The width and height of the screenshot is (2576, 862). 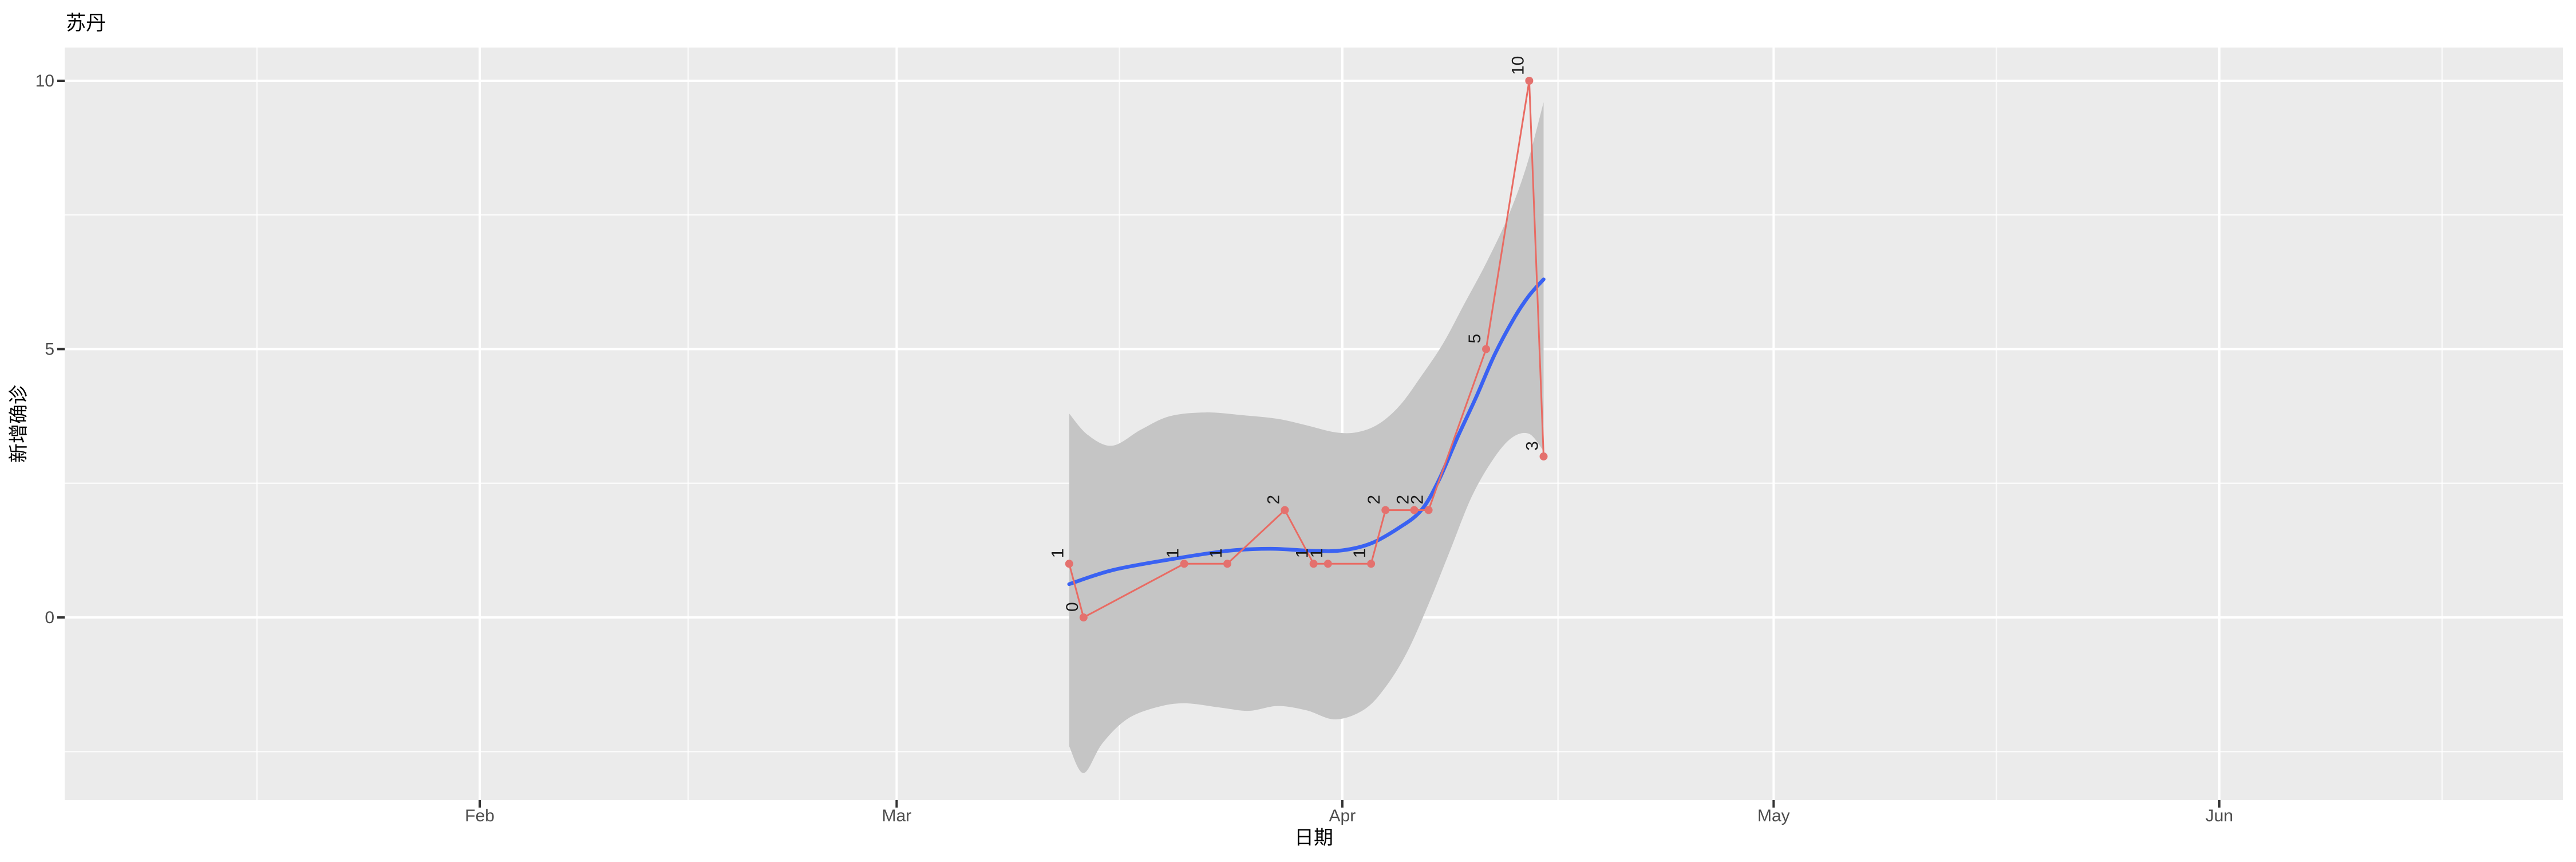 I want to click on y-tick-label: 0, so click(x=49, y=617).